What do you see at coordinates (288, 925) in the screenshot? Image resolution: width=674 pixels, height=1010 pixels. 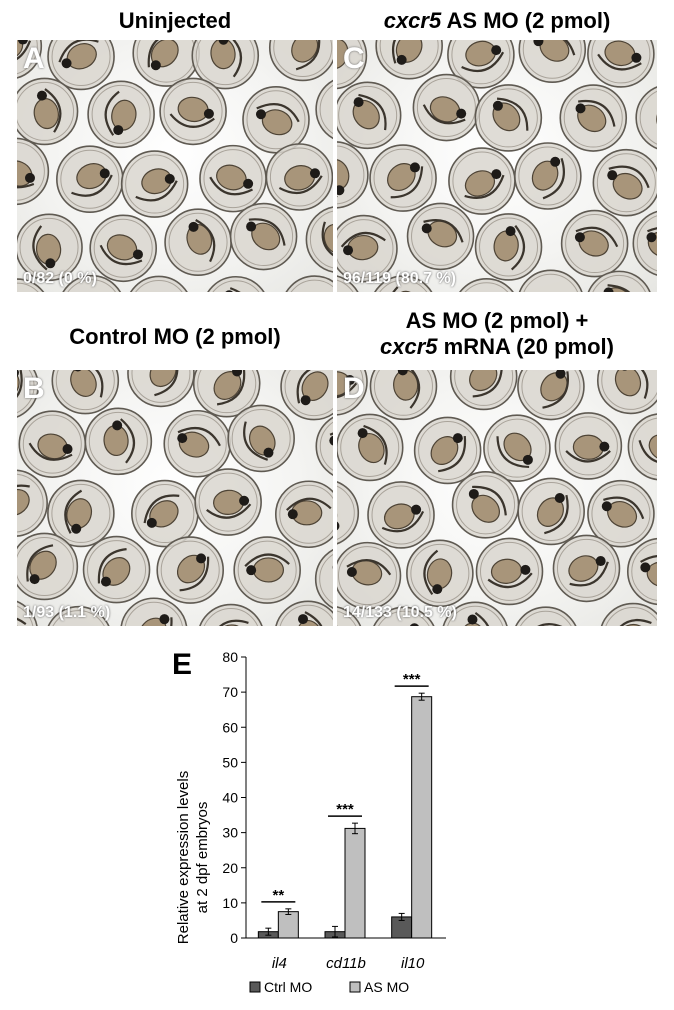 I see `bar-as-mo-il4` at bounding box center [288, 925].